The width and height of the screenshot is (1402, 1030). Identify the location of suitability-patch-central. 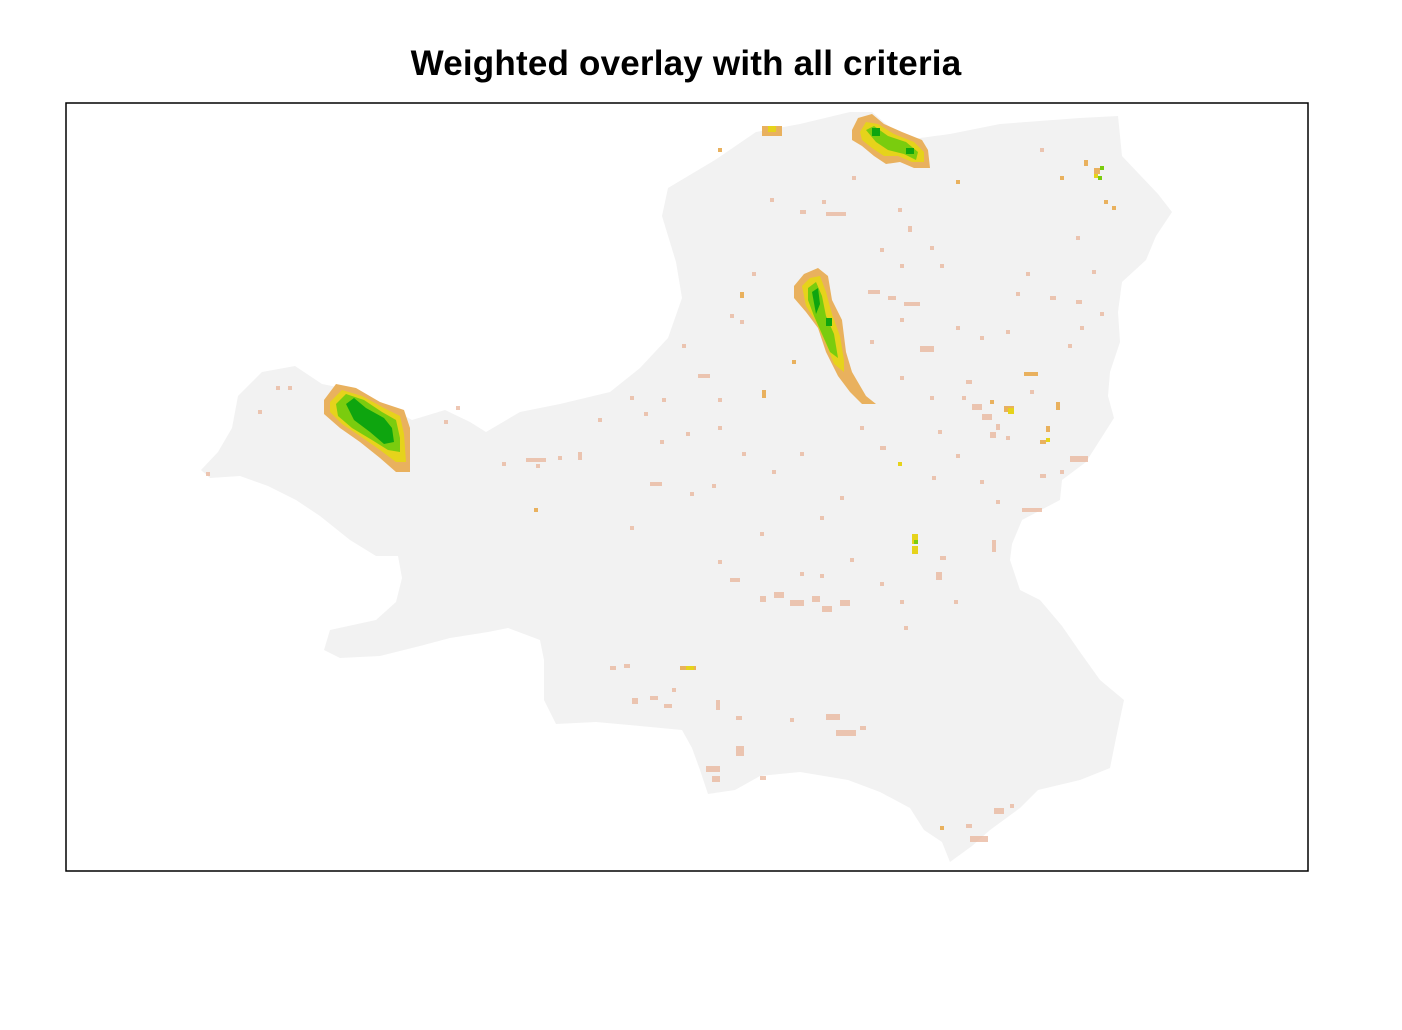
(835, 336).